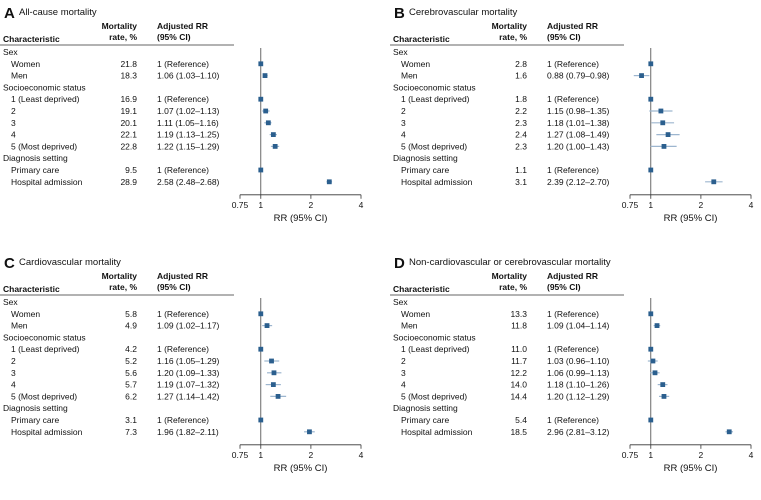  What do you see at coordinates (131, 385) in the screenshot?
I see `row-rate: 5.7` at bounding box center [131, 385].